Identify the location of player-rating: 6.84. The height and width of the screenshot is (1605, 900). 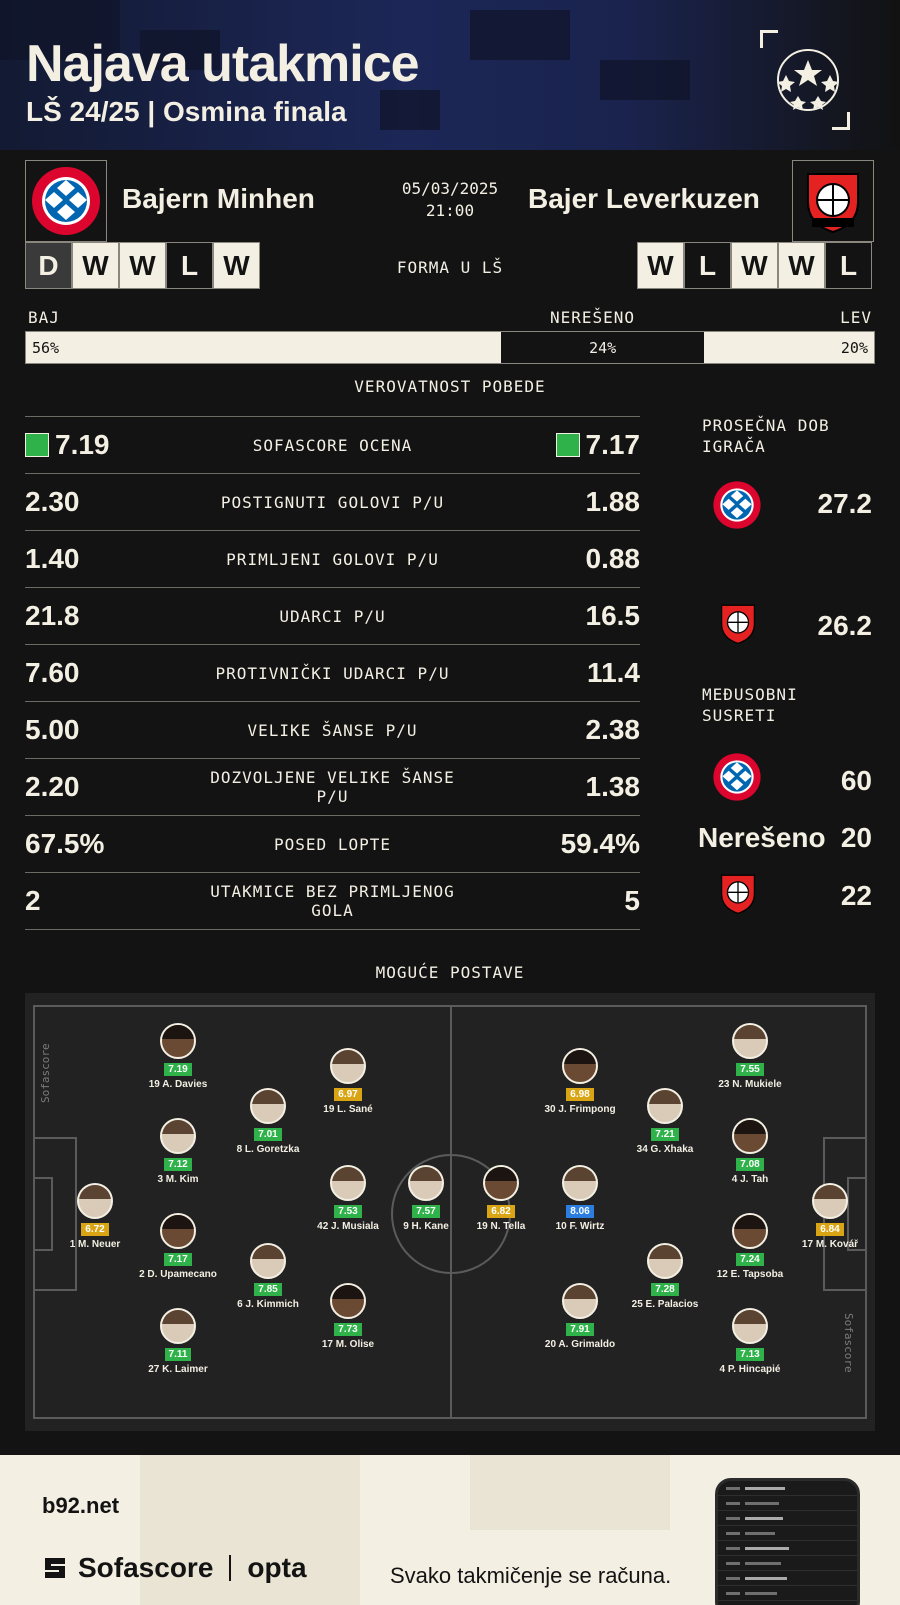
(830, 1229).